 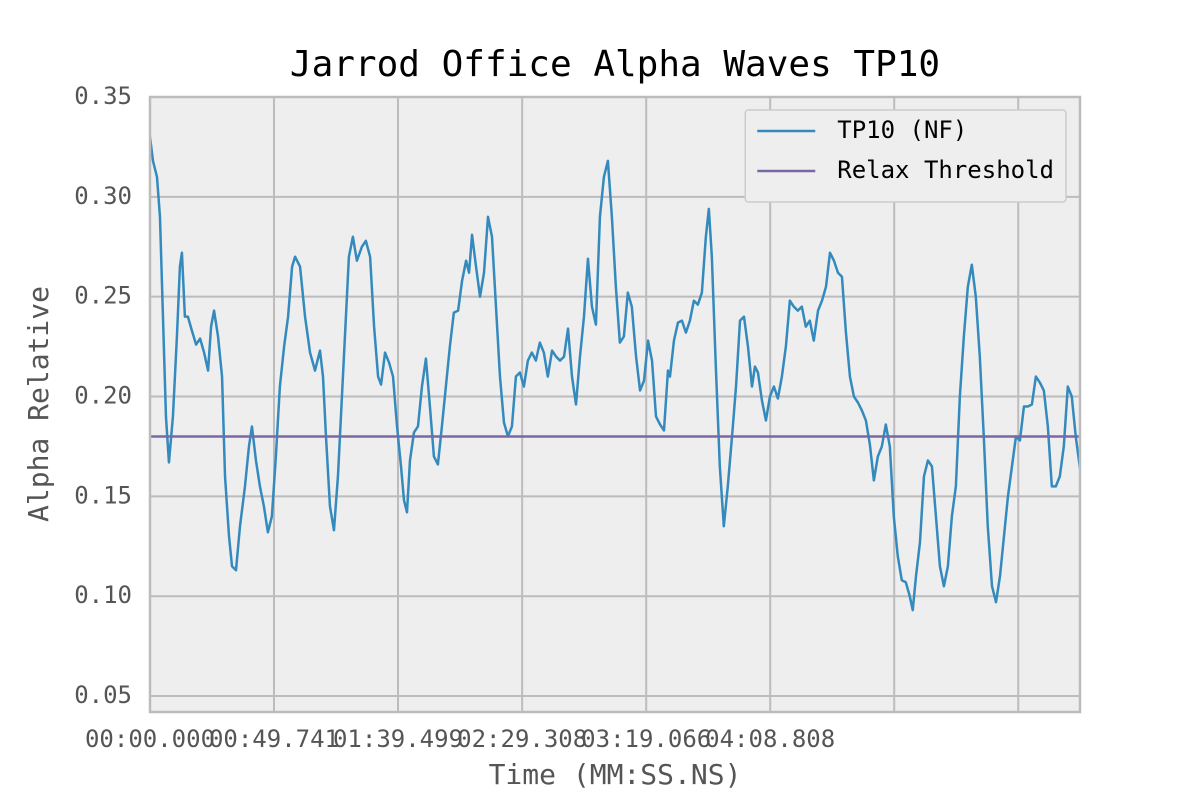 I want to click on chart-title: Jarrod Office Alpha Waves TP10, so click(x=615, y=64).